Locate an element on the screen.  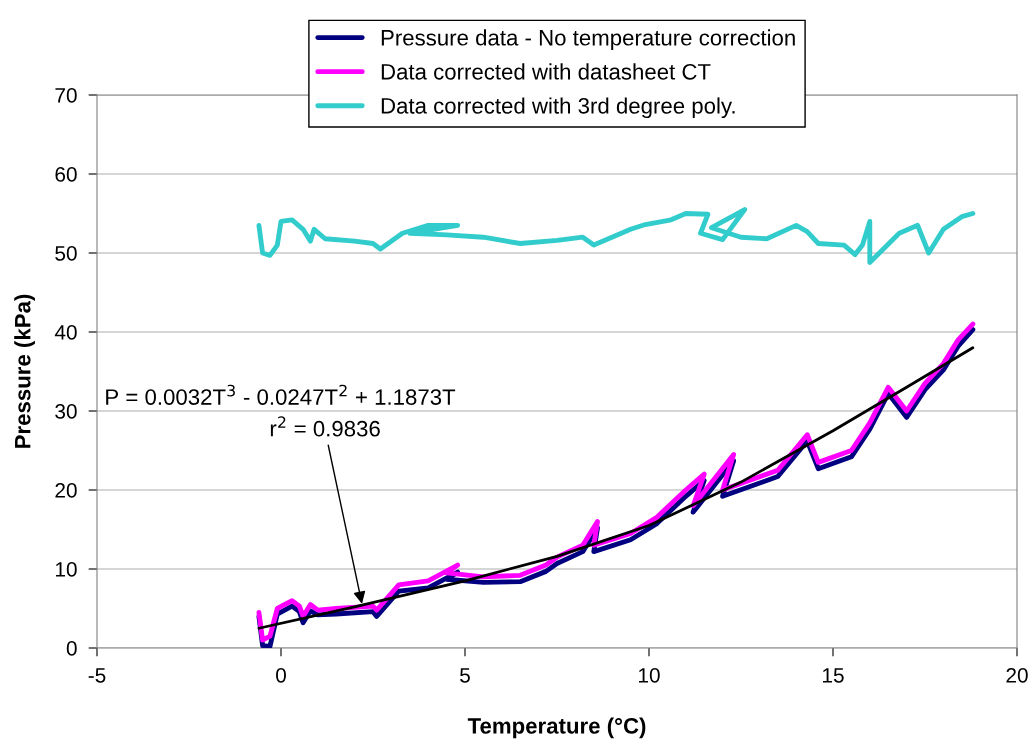
y-tick-label: 30 is located at coordinates (66, 411).